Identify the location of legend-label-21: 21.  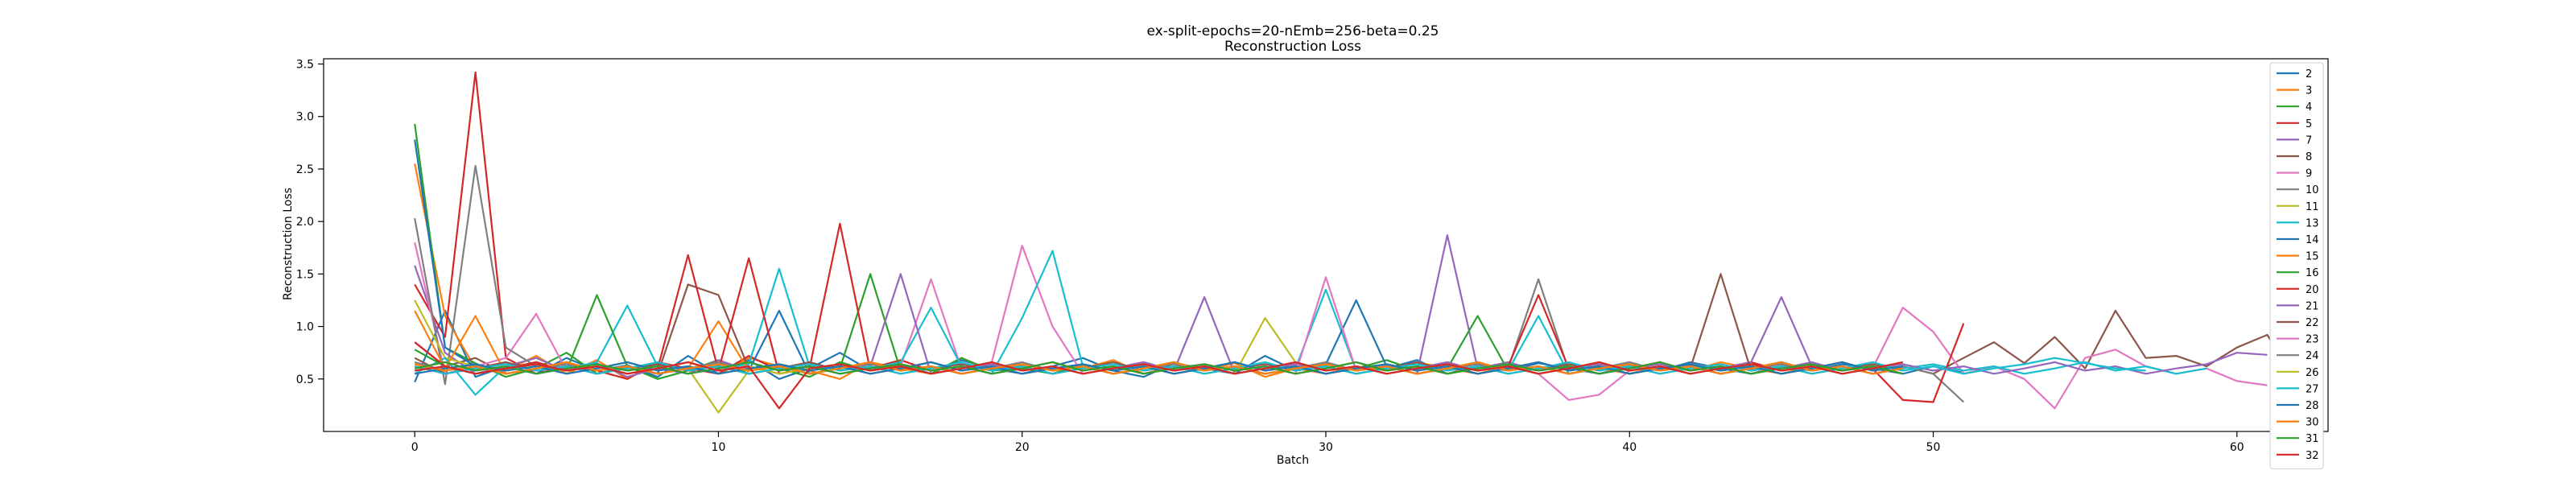
(2312, 306).